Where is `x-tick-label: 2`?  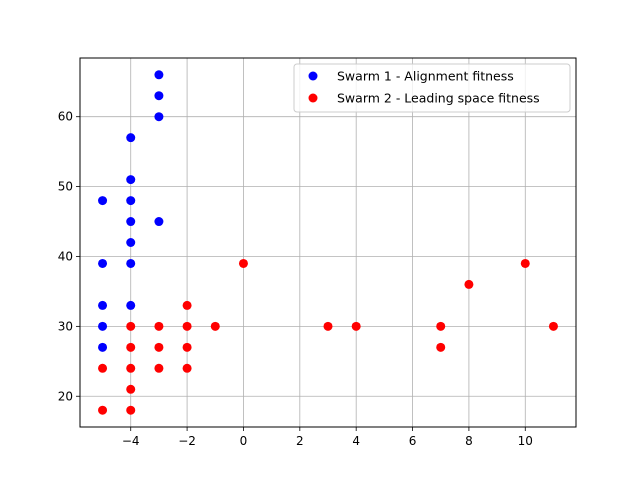 x-tick-label: 2 is located at coordinates (300, 441).